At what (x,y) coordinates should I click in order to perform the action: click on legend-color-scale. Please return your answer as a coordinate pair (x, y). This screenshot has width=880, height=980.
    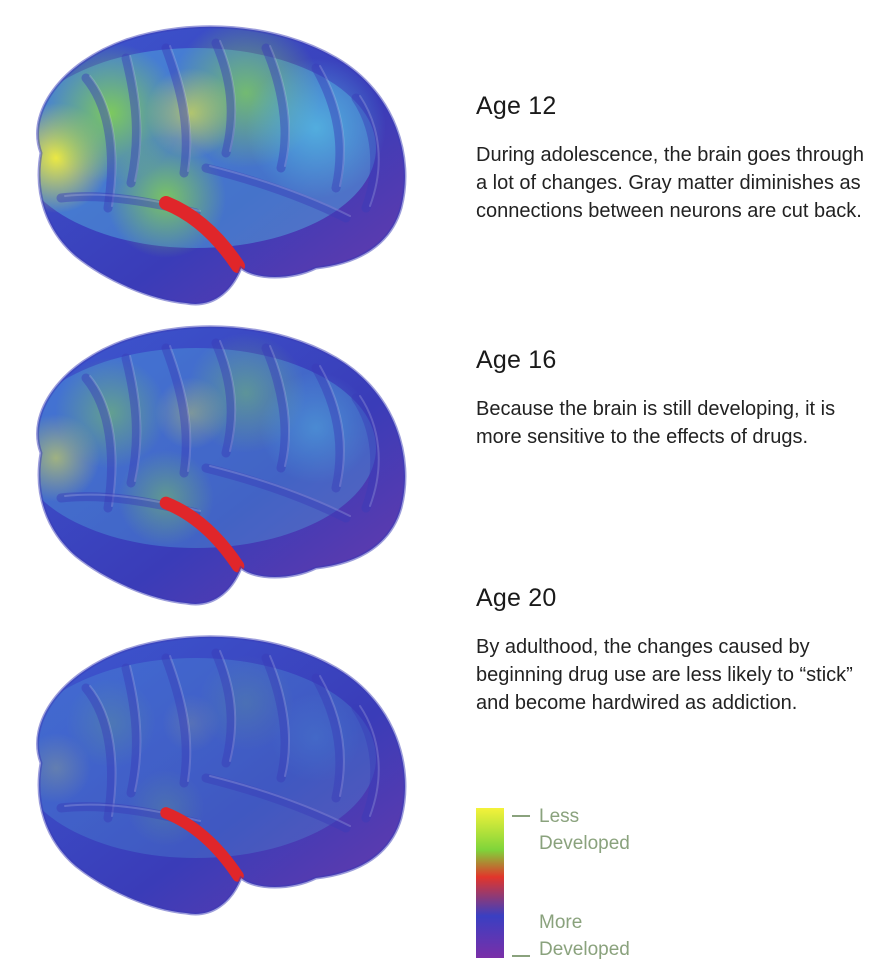
    Looking at the image, I should click on (490, 883).